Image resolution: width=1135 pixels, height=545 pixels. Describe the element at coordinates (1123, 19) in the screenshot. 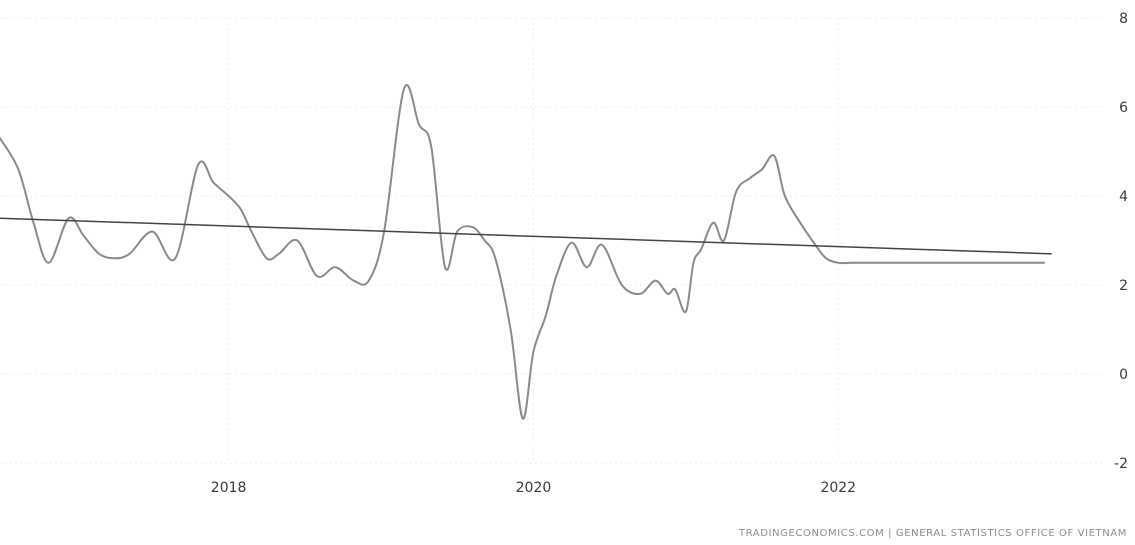

I see `y-tick-label: 8` at that location.